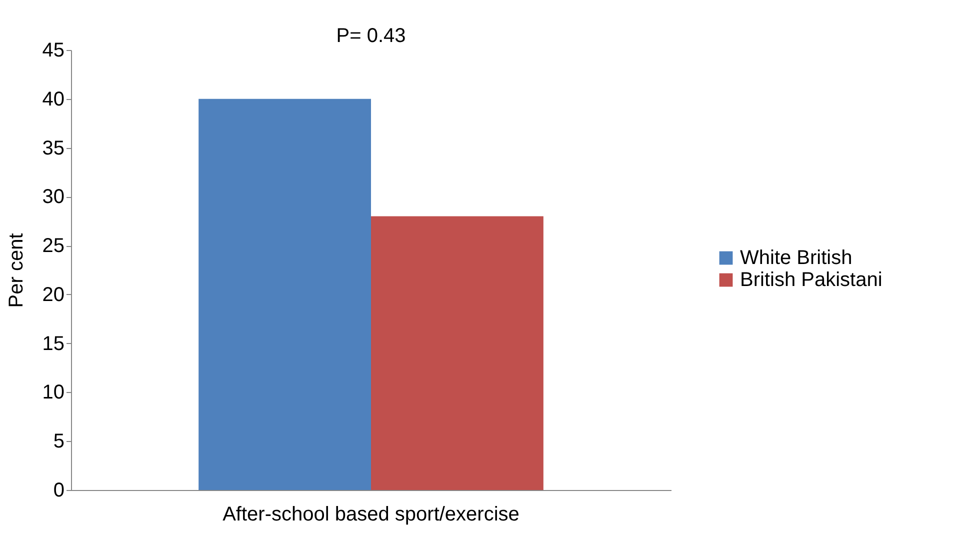  I want to click on y-tick-label: 40, so click(53, 99).